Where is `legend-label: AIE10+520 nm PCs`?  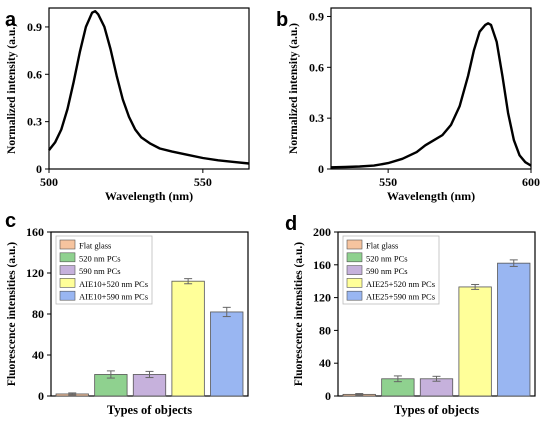
legend-label: AIE10+520 nm PCs is located at coordinates (113, 284).